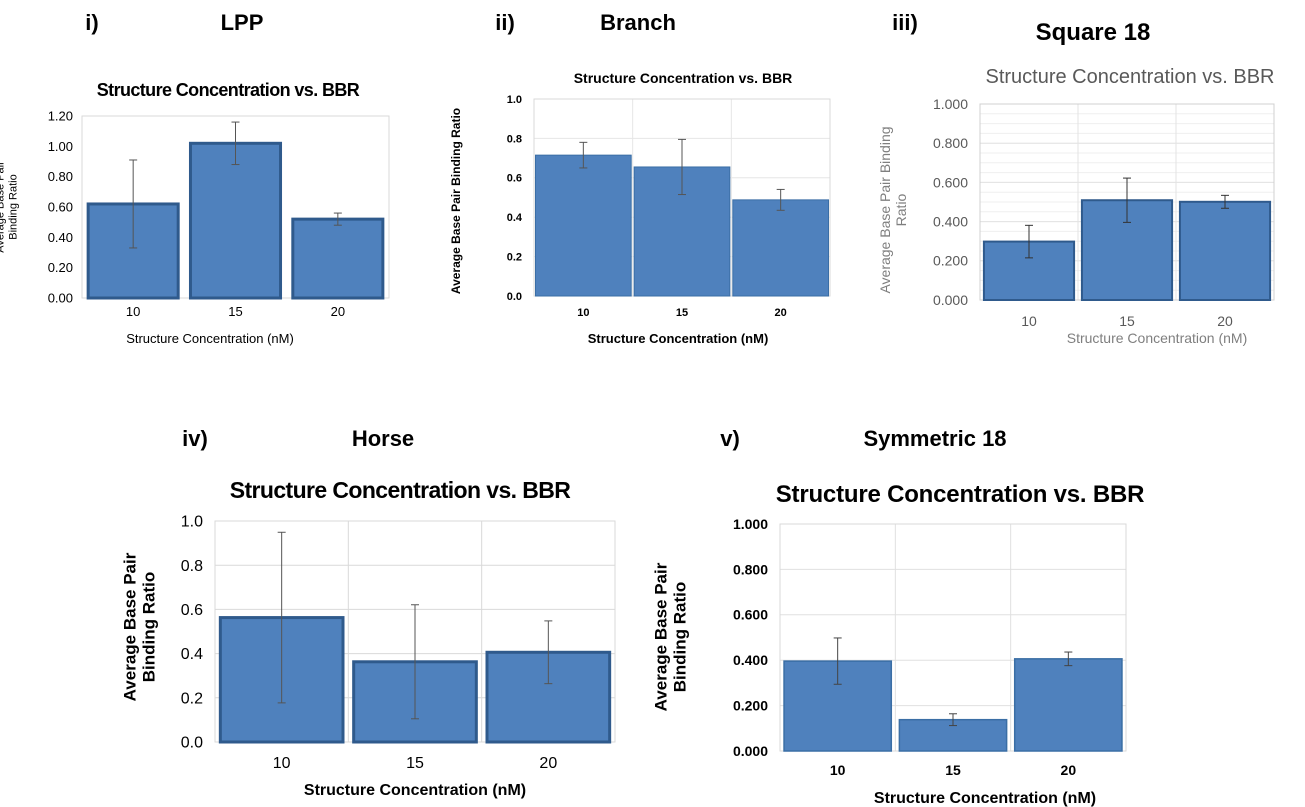 The width and height of the screenshot is (1305, 807). Describe the element at coordinates (60, 237) in the screenshot. I see `y-tick-label: 0.40` at that location.